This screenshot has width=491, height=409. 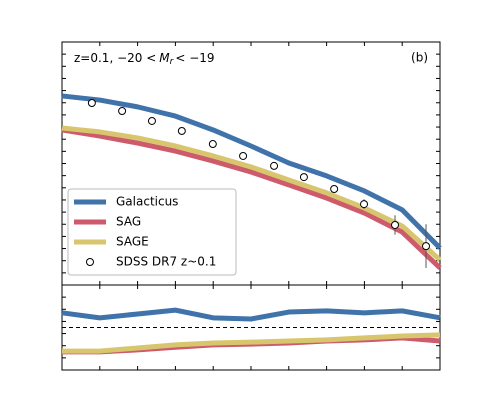 I want to click on legend-marker, so click(x=90, y=262).